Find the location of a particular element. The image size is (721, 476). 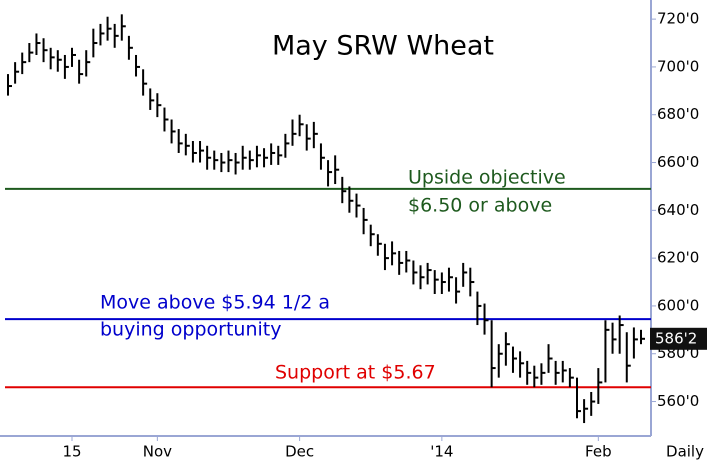

y-tick-label: 680'0 is located at coordinates (678, 114).